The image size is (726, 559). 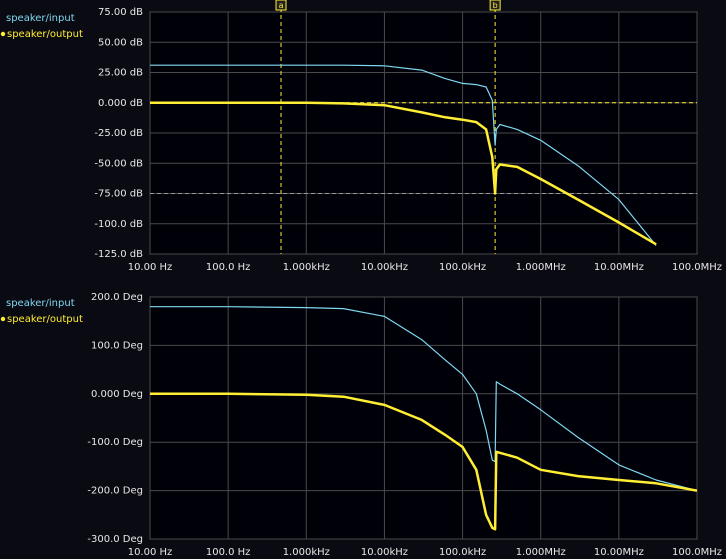 I want to click on y-tick-label: -125.0 dB, so click(x=118, y=254).